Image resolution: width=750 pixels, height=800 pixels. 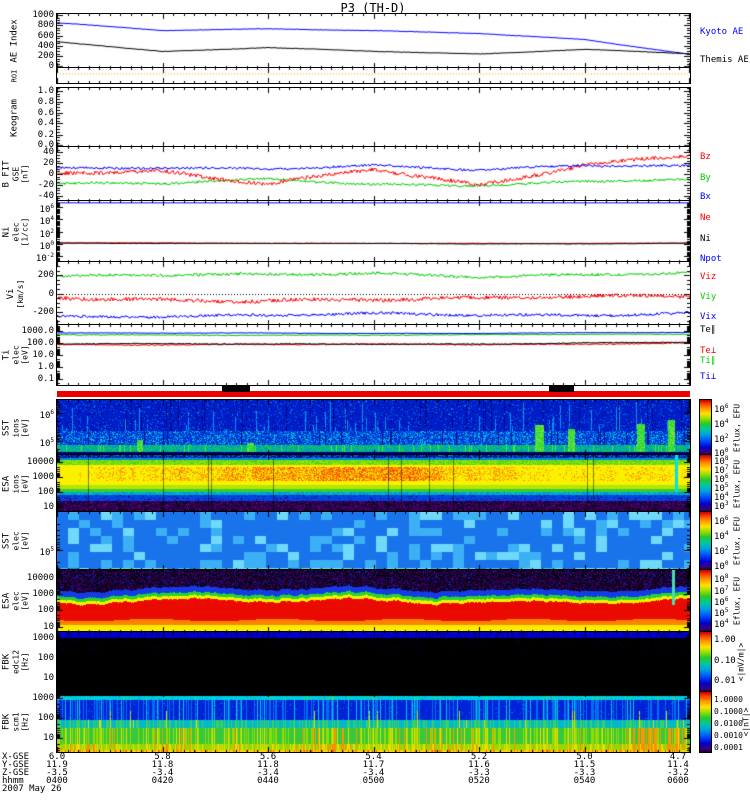 What do you see at coordinates (373, 355) in the screenshot?
I see `ti-plot-canvas` at bounding box center [373, 355].